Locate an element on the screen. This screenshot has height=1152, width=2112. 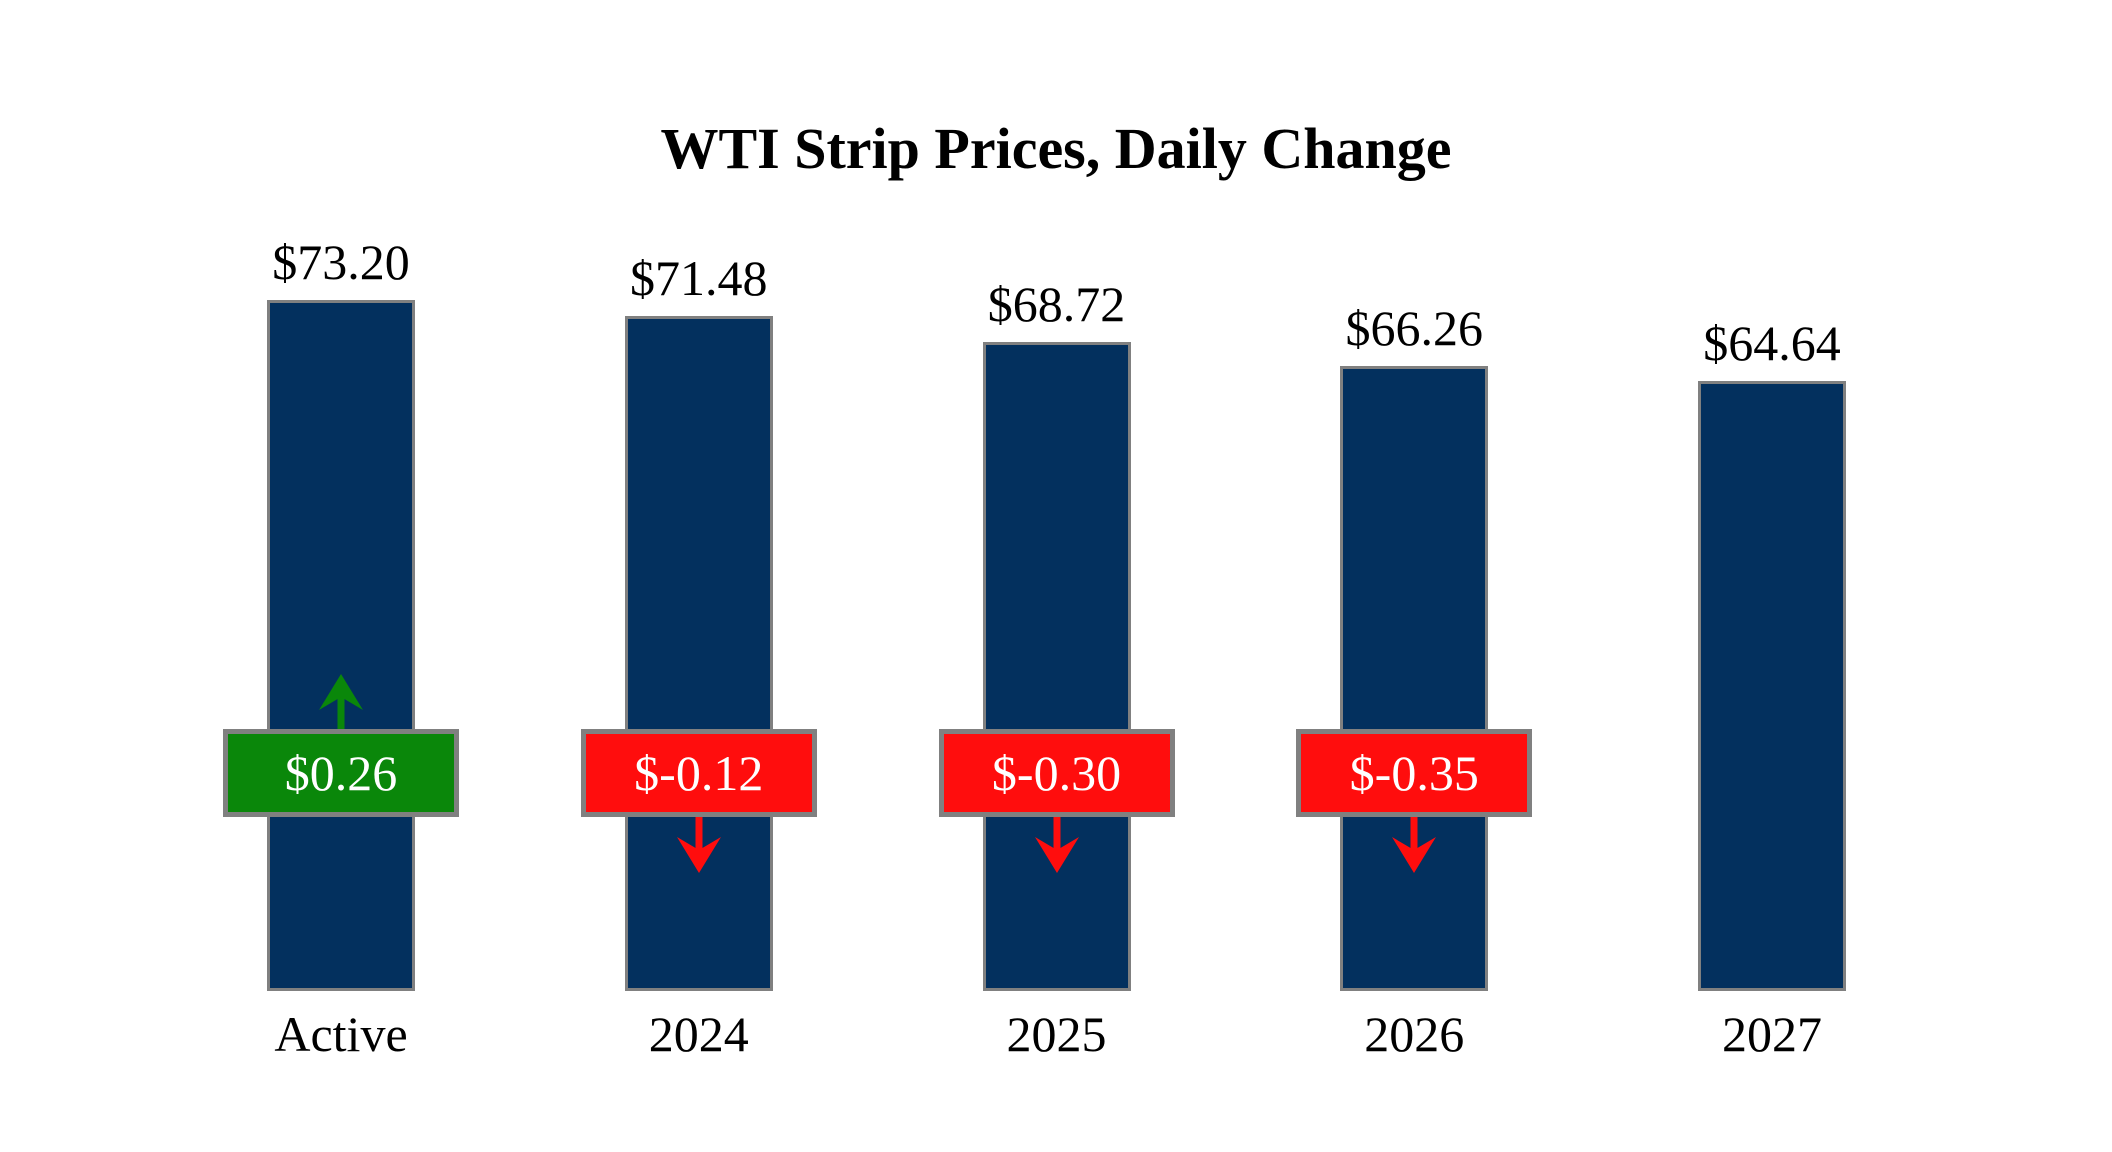
change-badge: $-0.30 is located at coordinates (1056, 773).